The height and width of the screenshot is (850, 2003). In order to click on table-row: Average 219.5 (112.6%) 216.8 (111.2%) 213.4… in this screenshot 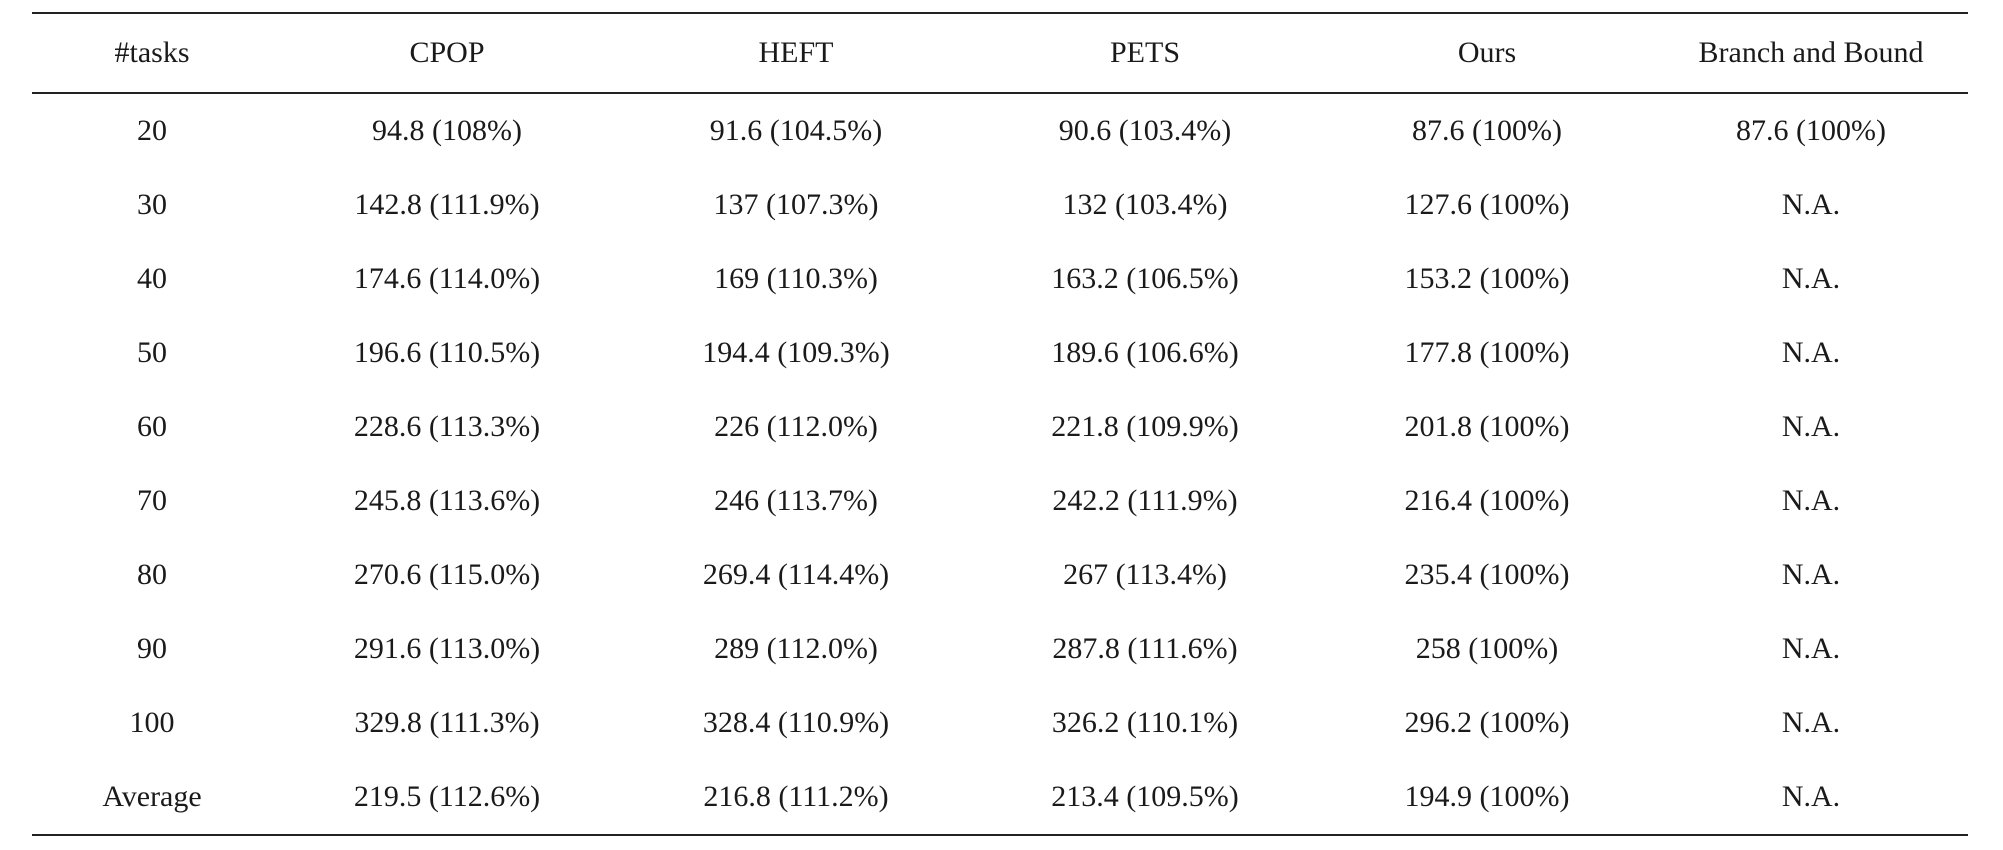, I will do `click(1000, 798)`.